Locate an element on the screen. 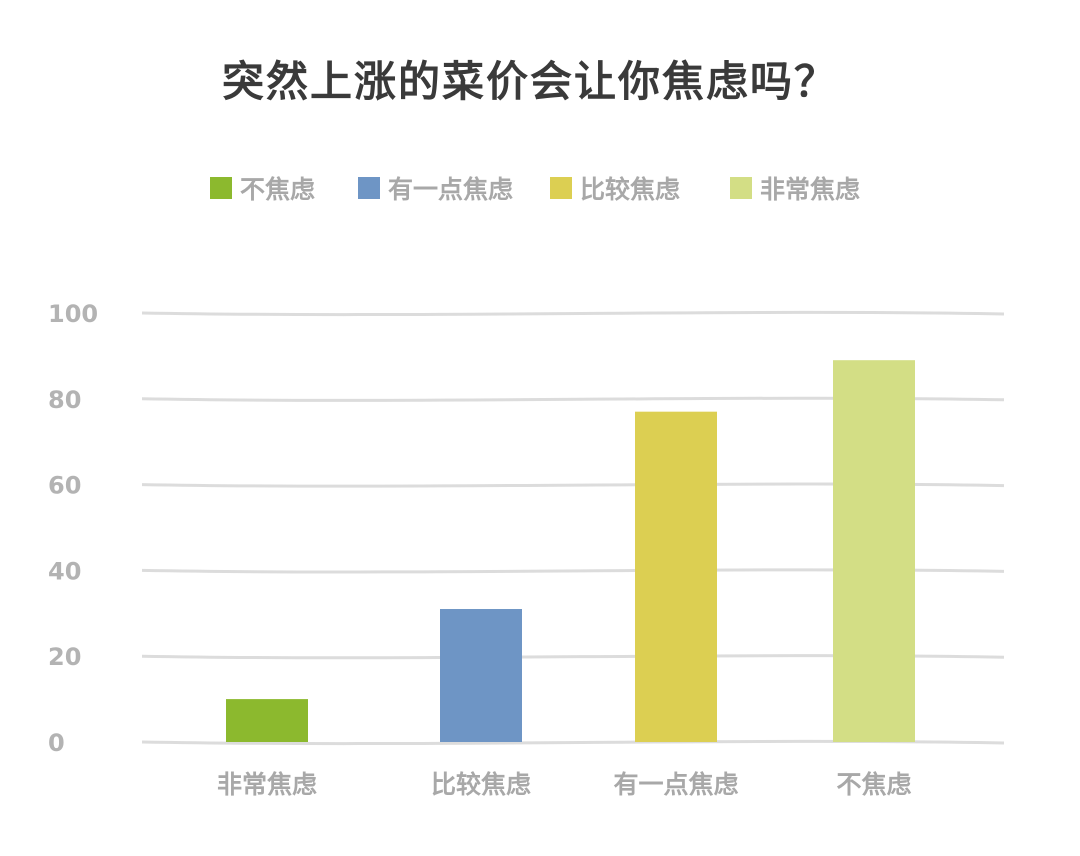  legend-label-4: 非常焦虑 is located at coordinates (810, 189).